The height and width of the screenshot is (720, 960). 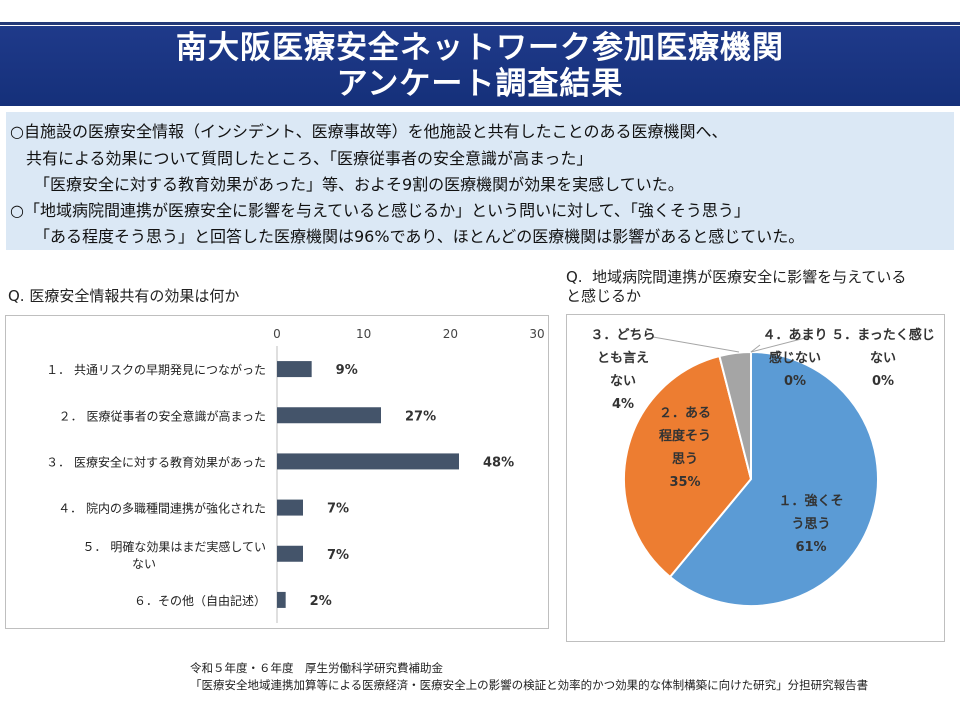 What do you see at coordinates (685, 459) in the screenshot?
I see `pie-slice-label: 思う` at bounding box center [685, 459].